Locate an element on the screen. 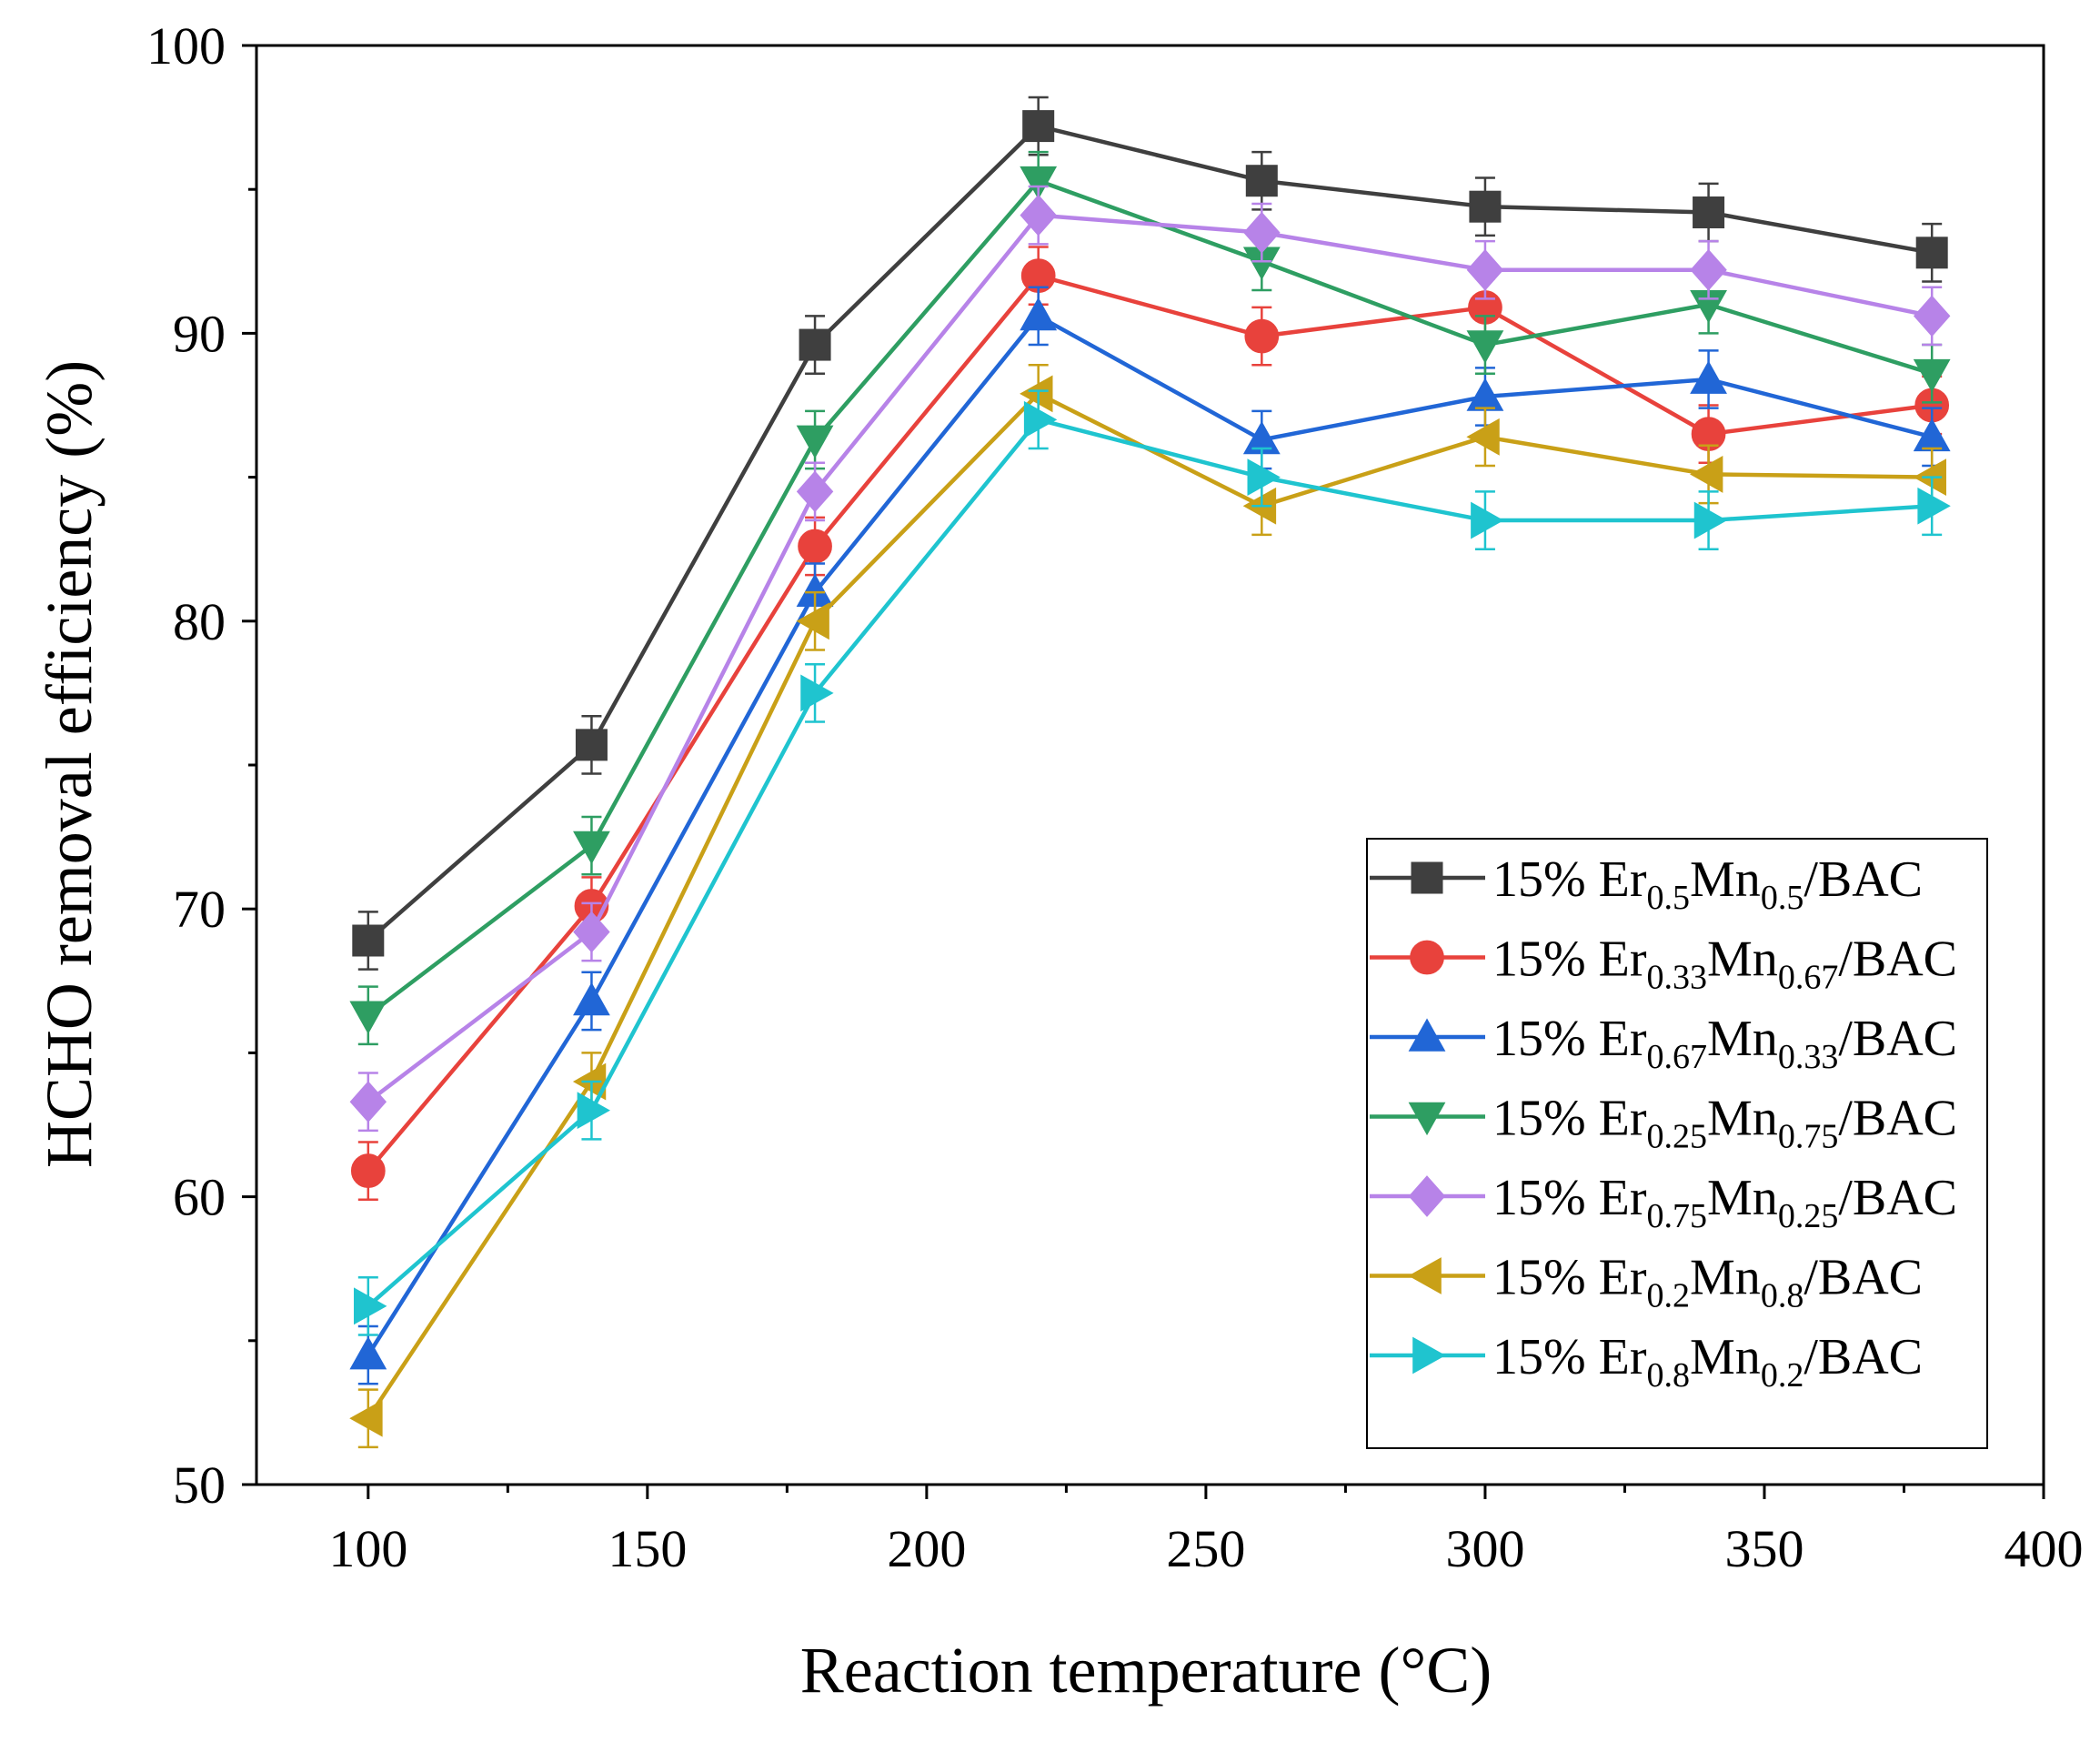  legend-label: 15% Er0.8Mn0.2/BAC is located at coordinates (1707, 1362).